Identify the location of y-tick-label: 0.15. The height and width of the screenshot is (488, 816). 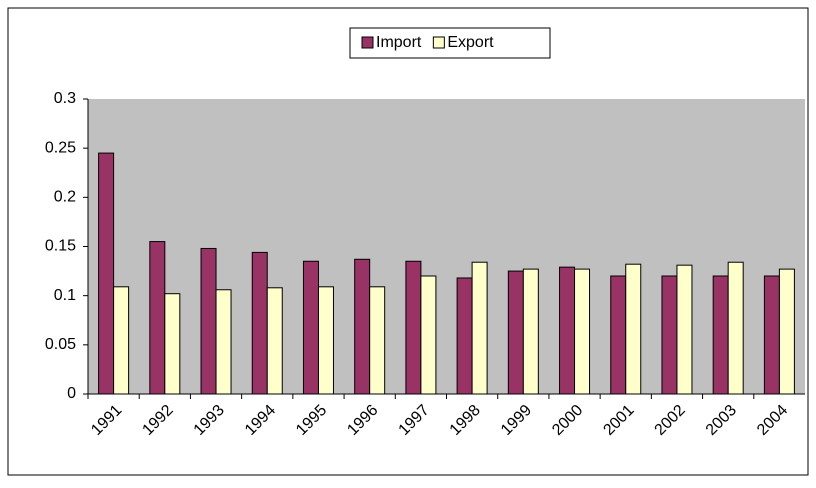
(60, 246).